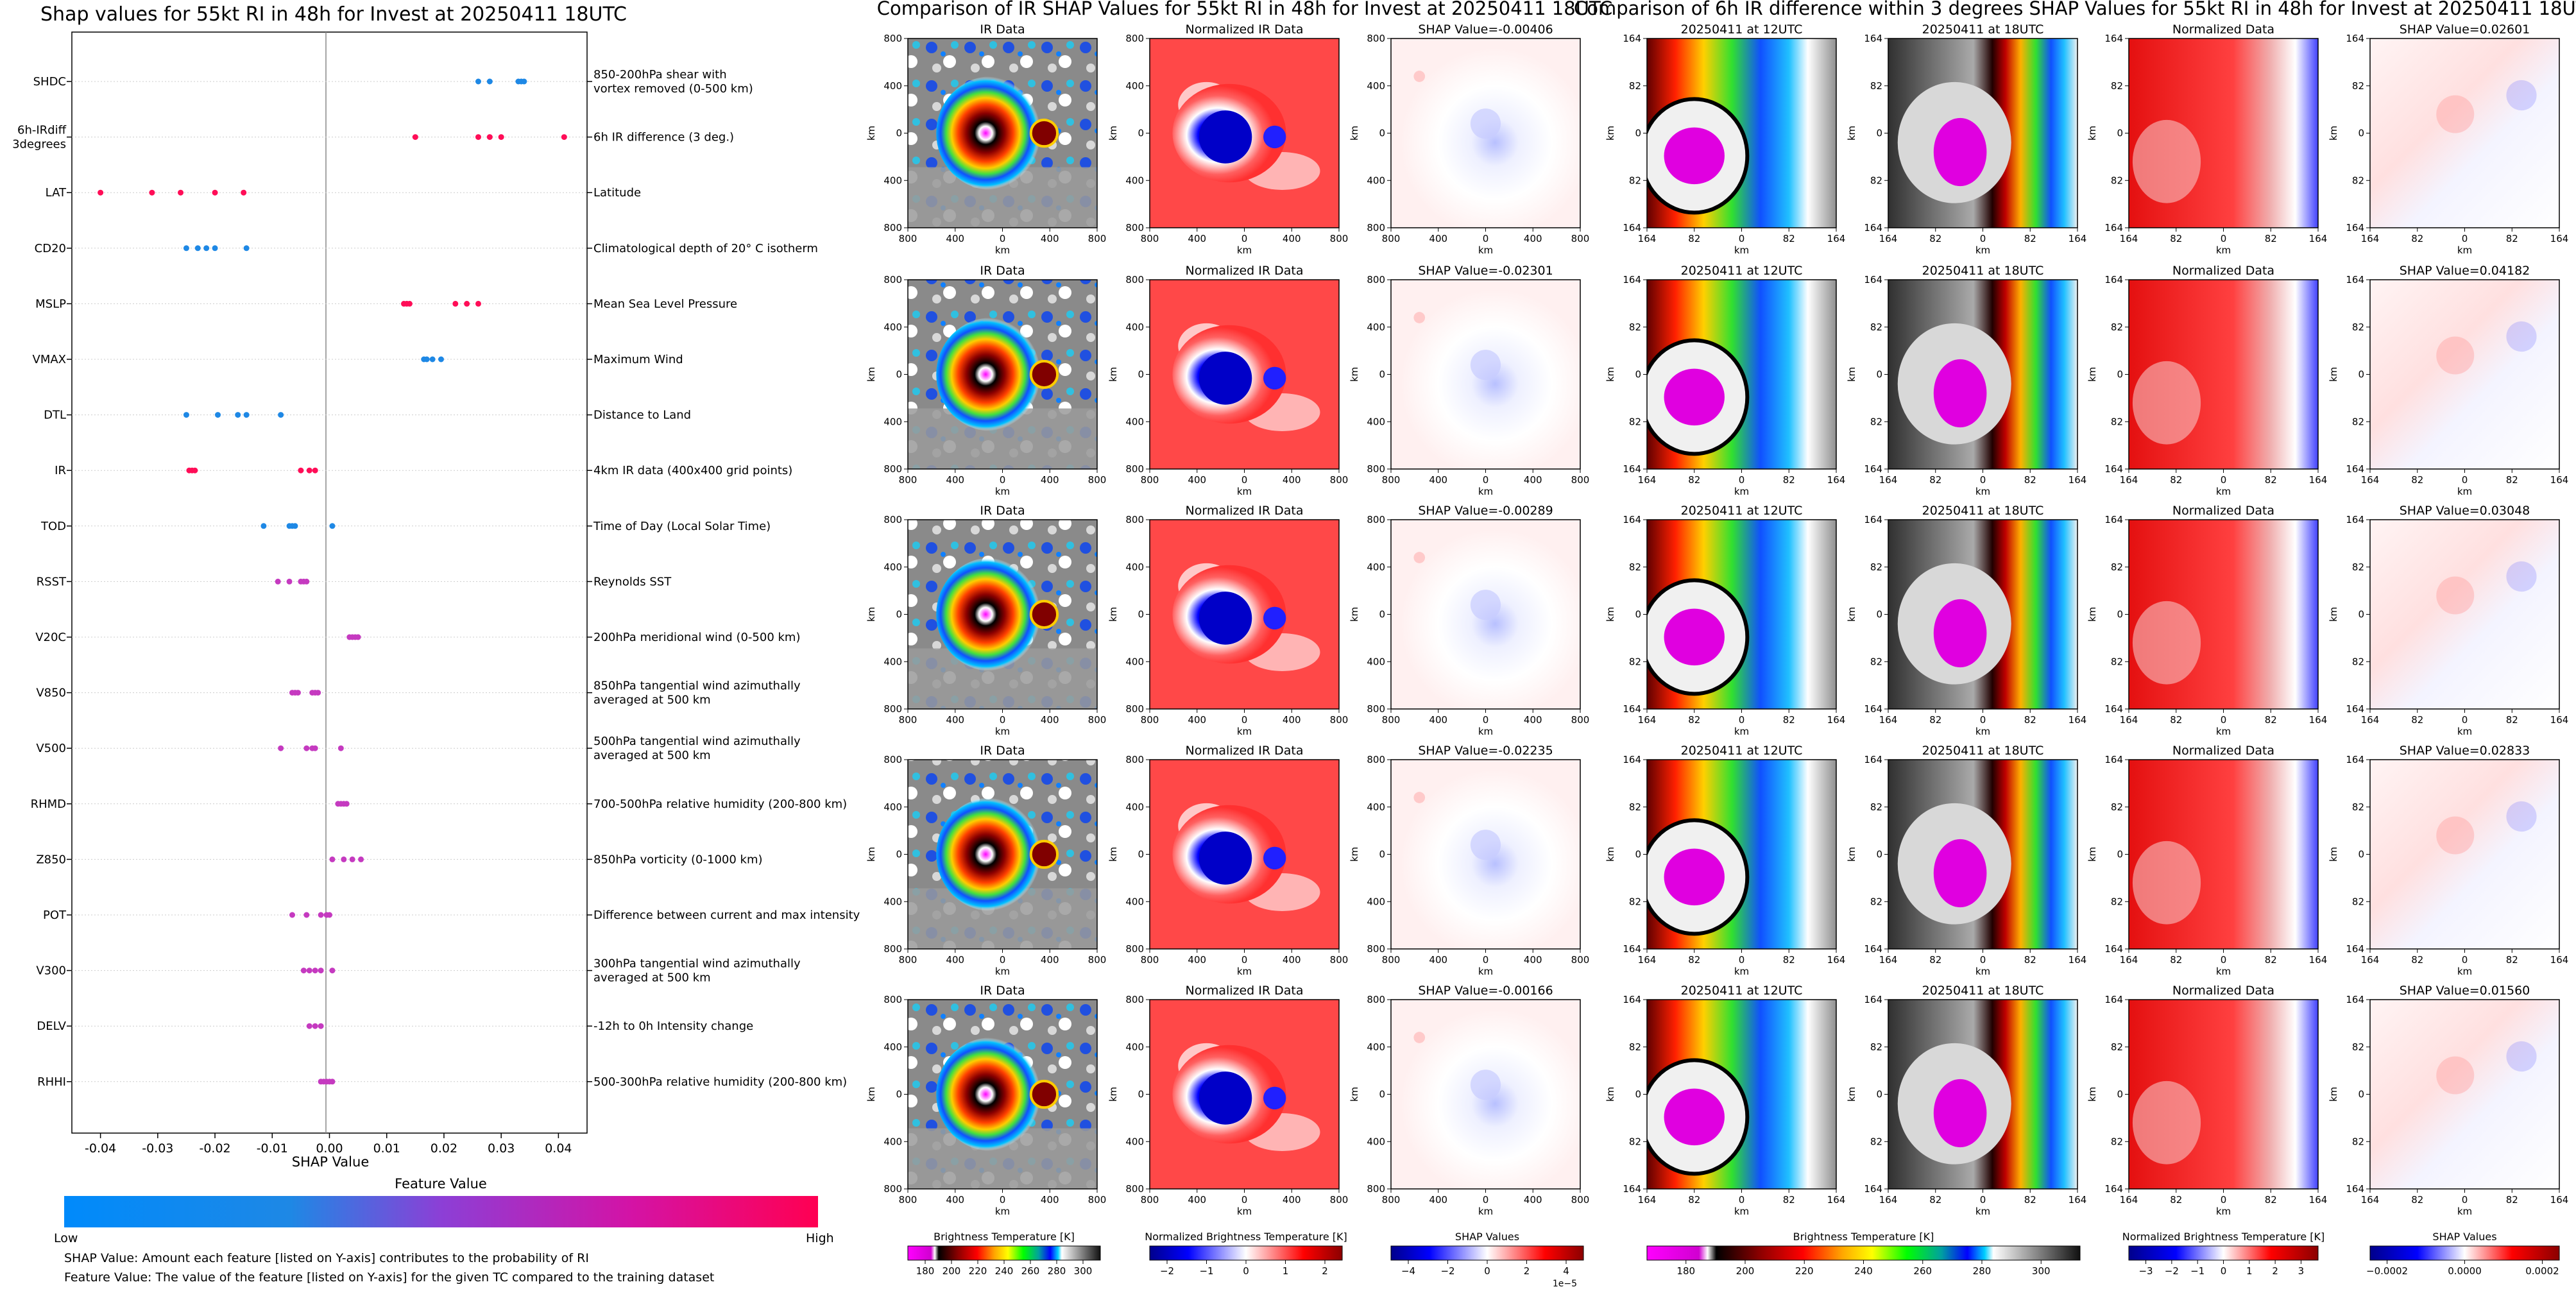 This screenshot has height=1289, width=2576. Describe the element at coordinates (386, 1148) in the screenshot. I see `x-tick-label: 0.01` at that location.